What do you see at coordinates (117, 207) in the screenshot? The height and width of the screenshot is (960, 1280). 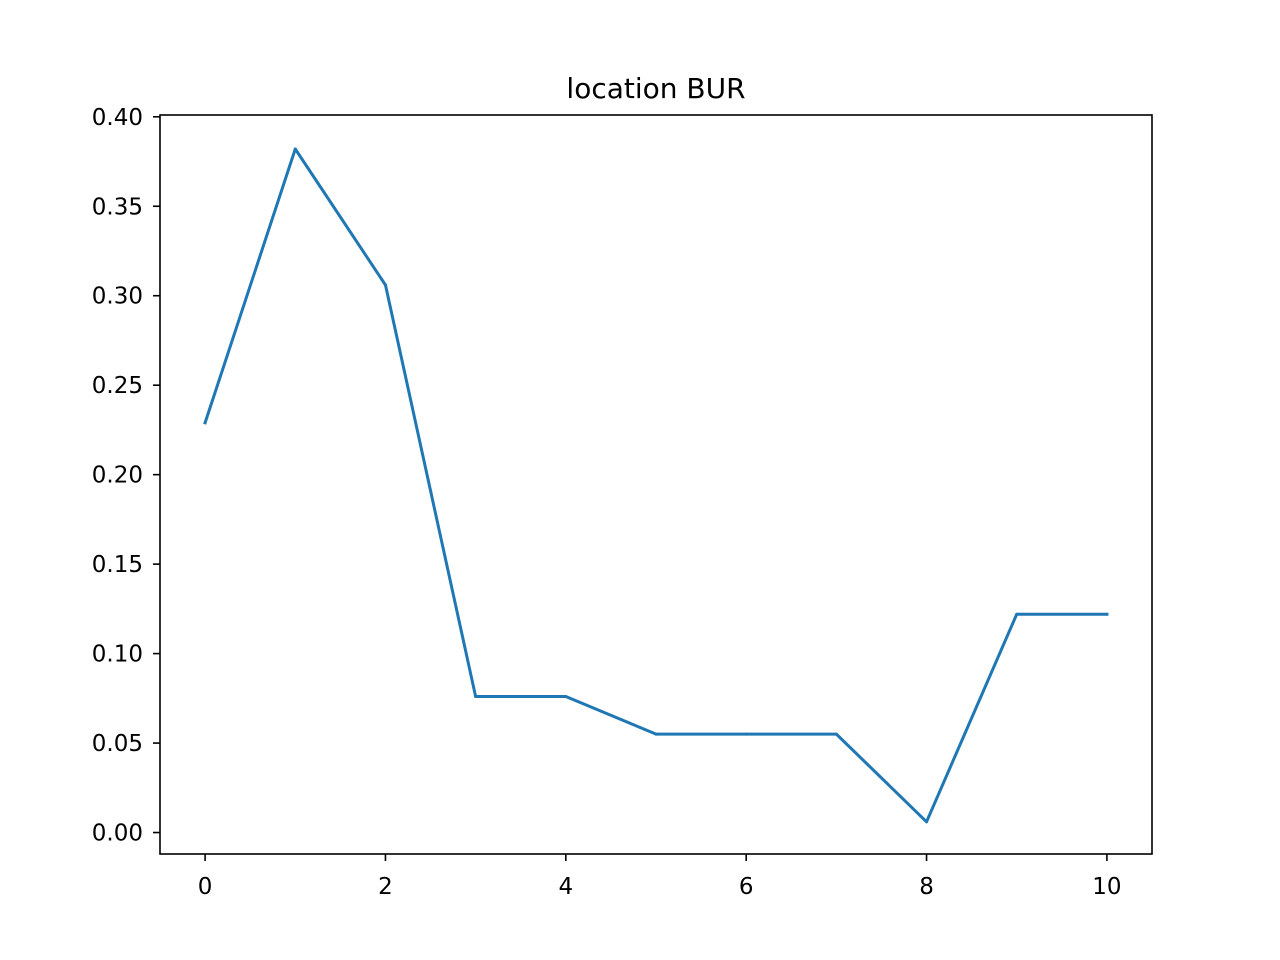 I see `y-tick-label: 0.35` at bounding box center [117, 207].